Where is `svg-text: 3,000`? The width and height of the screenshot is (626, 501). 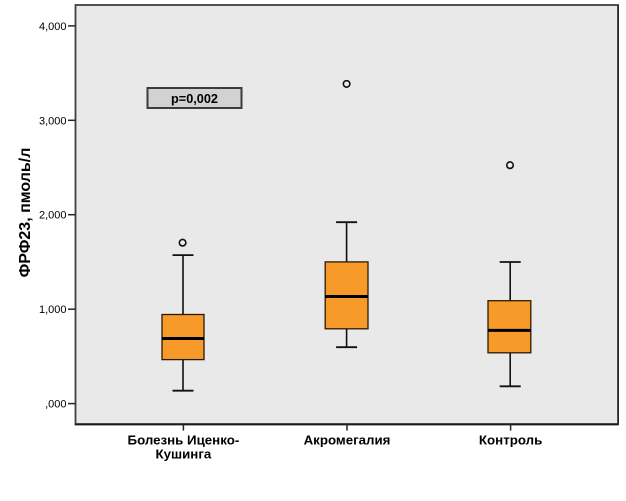 svg-text: 3,000 is located at coordinates (53, 121).